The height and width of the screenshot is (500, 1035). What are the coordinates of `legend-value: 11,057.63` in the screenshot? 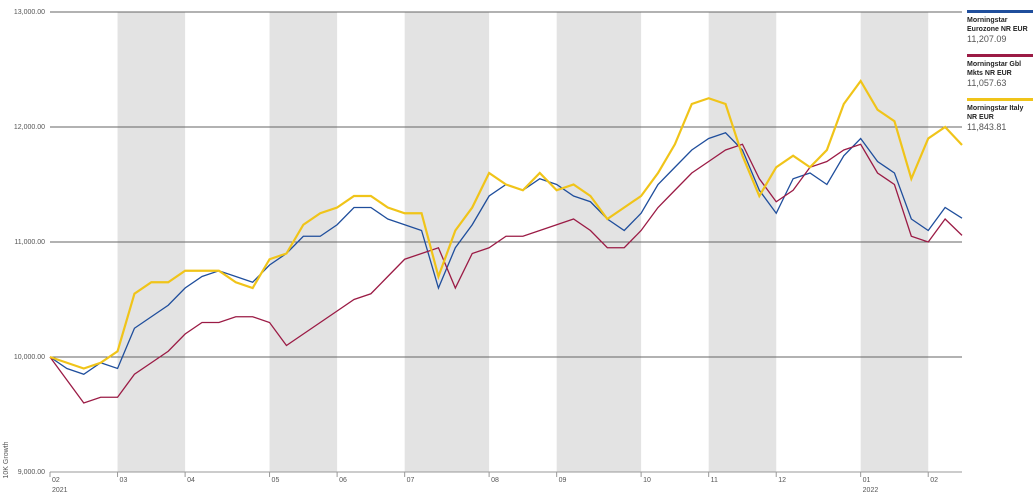 It's located at (987, 83).